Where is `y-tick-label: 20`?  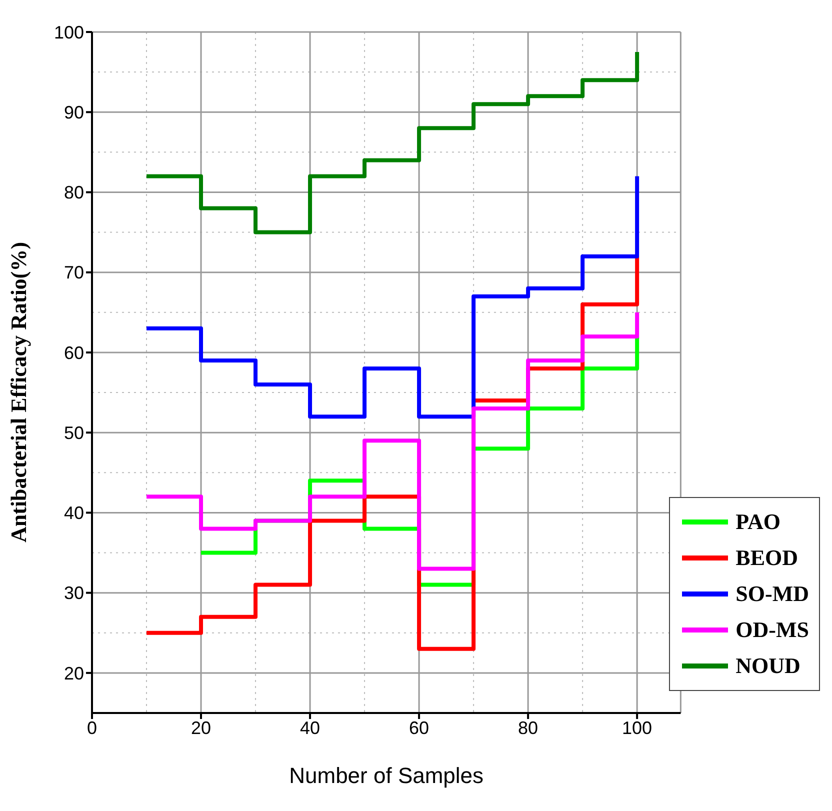
y-tick-label: 20 is located at coordinates (74, 673).